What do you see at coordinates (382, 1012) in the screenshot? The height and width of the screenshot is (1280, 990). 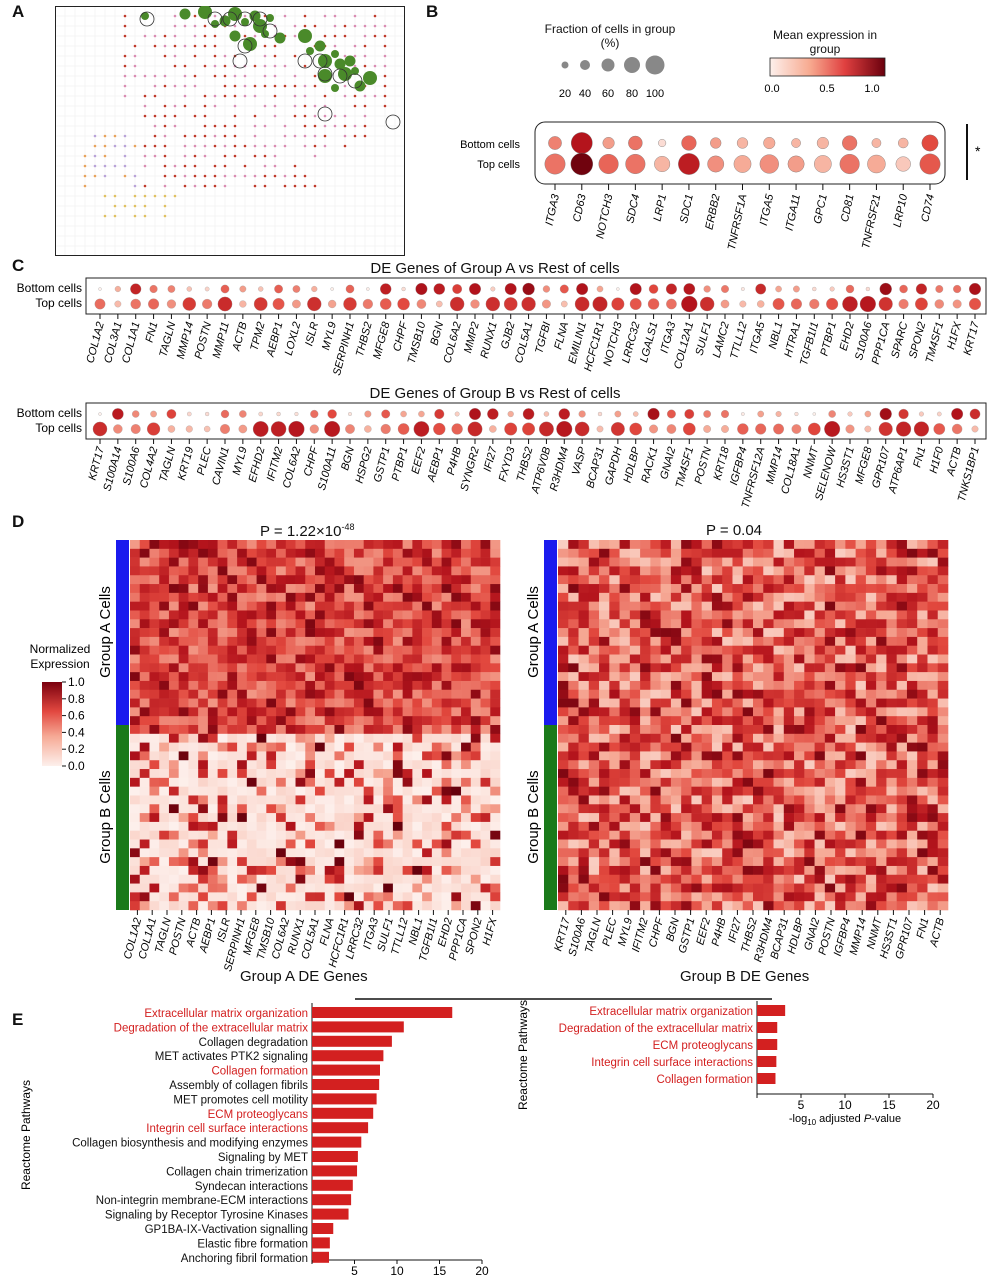 I see `bar` at bounding box center [382, 1012].